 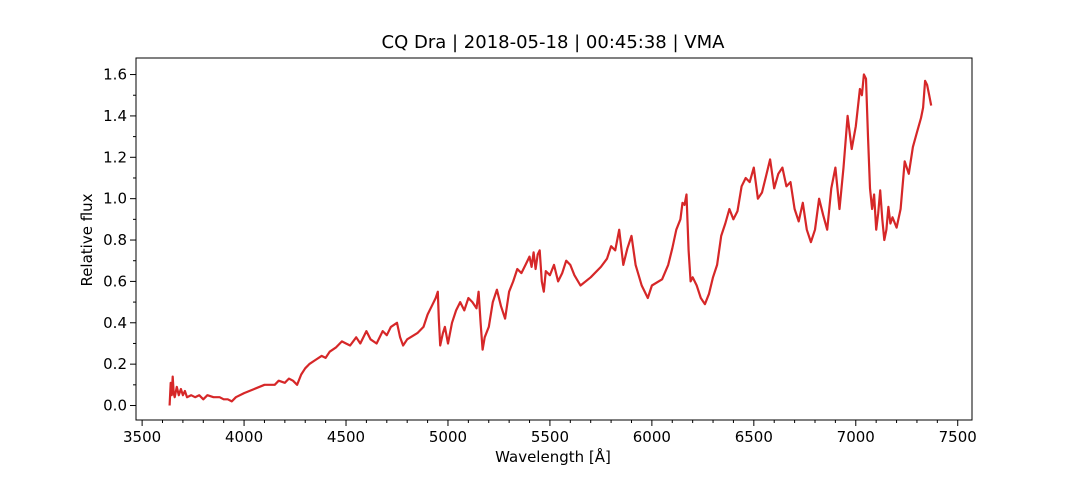 I want to click on y-tick-label: 1.0, so click(x=115, y=199).